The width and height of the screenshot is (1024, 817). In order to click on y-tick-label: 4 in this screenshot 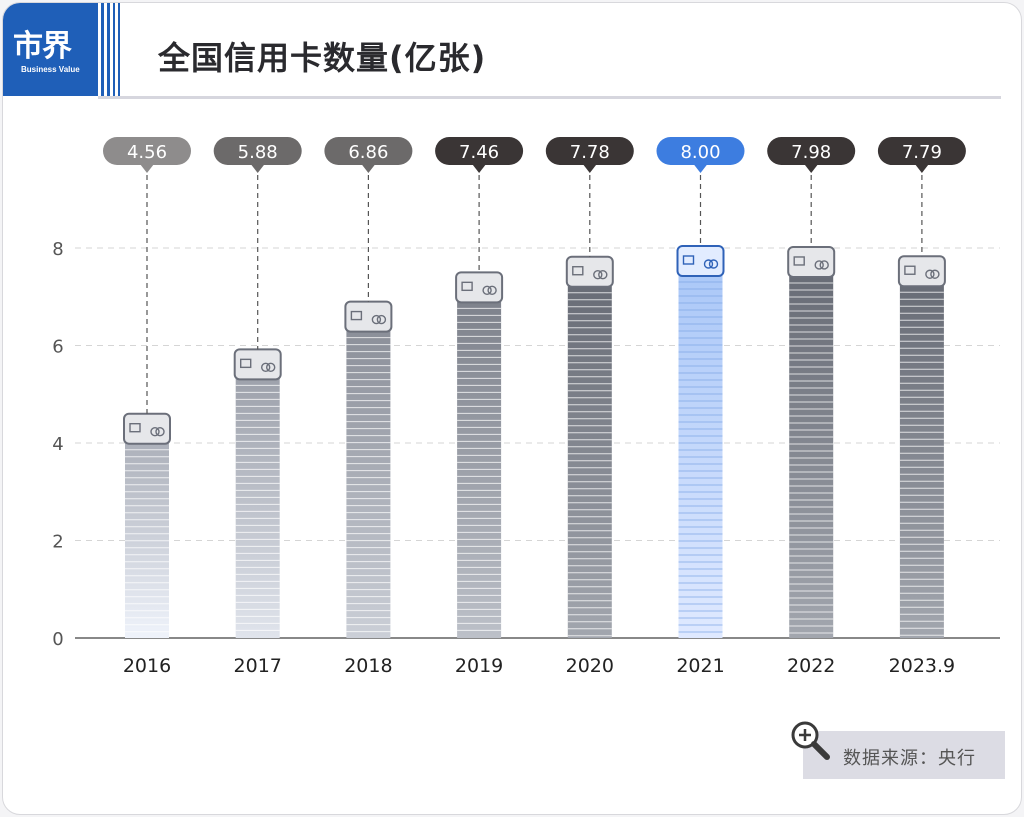, I will do `click(57, 444)`.